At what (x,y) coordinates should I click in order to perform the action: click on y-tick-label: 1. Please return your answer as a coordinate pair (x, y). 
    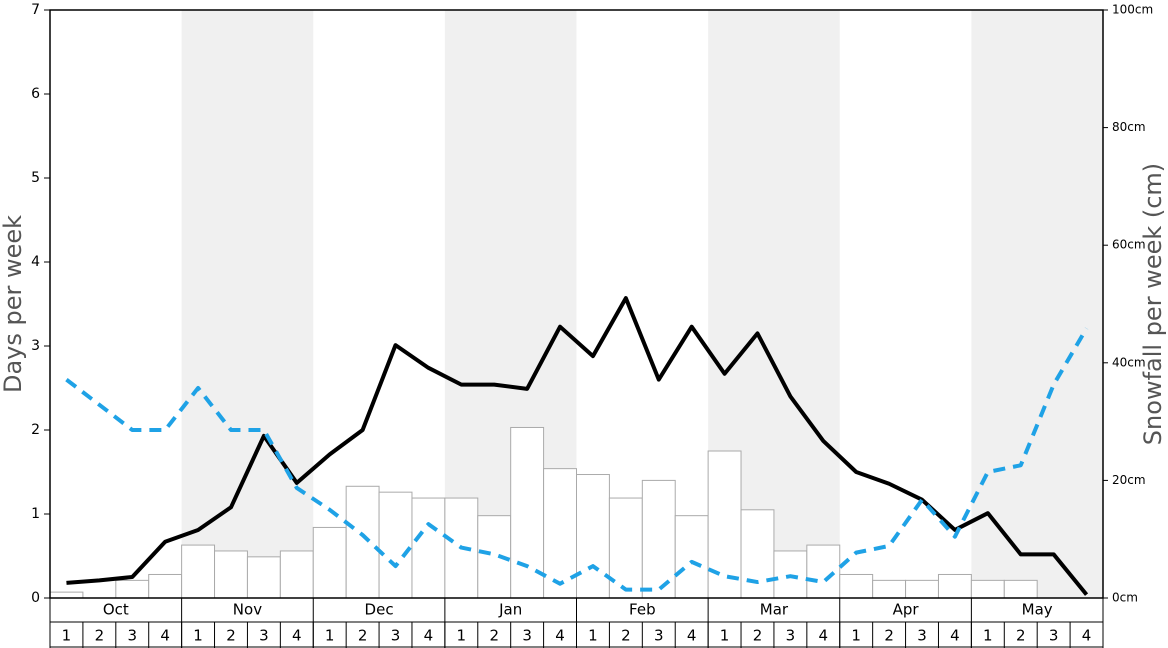
    Looking at the image, I should click on (35, 514).